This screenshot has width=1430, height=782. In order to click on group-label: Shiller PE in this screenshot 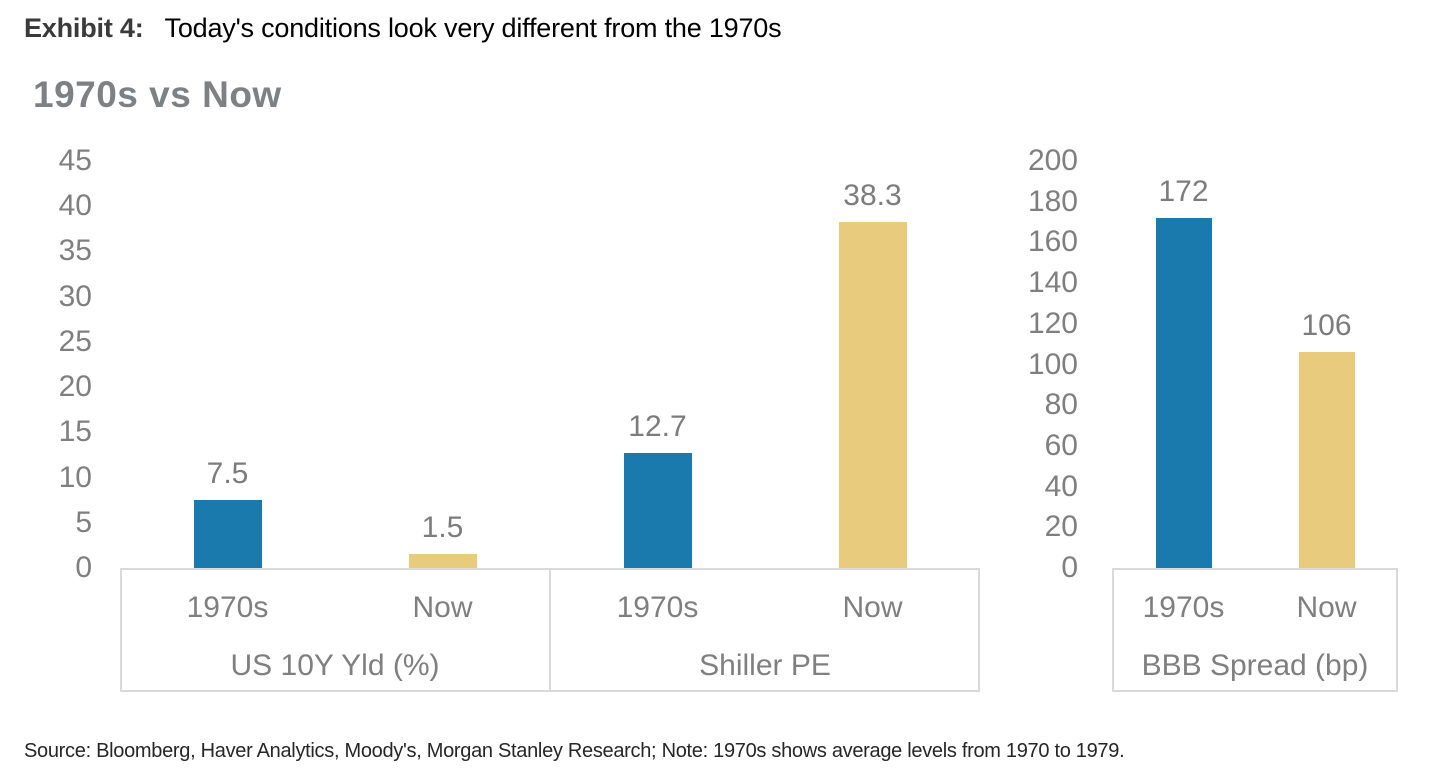, I will do `click(765, 665)`.